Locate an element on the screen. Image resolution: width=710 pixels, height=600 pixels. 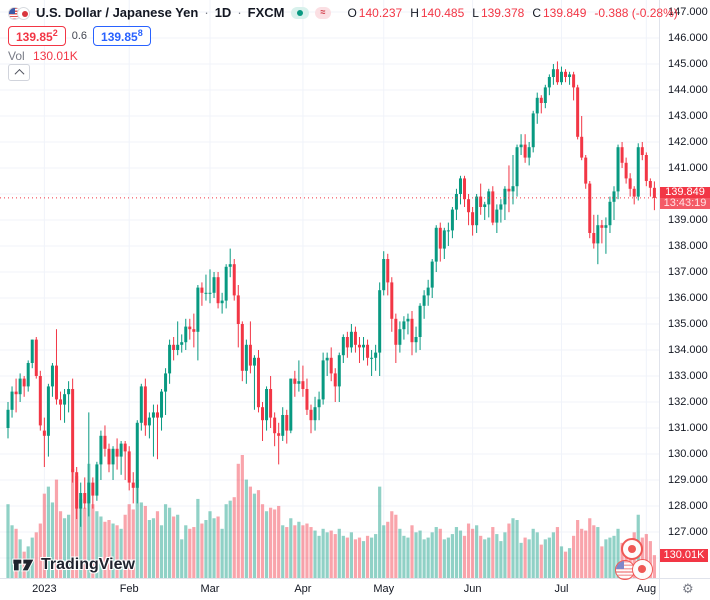
price-axis-label: 139.000 is located at coordinates (688, 220).